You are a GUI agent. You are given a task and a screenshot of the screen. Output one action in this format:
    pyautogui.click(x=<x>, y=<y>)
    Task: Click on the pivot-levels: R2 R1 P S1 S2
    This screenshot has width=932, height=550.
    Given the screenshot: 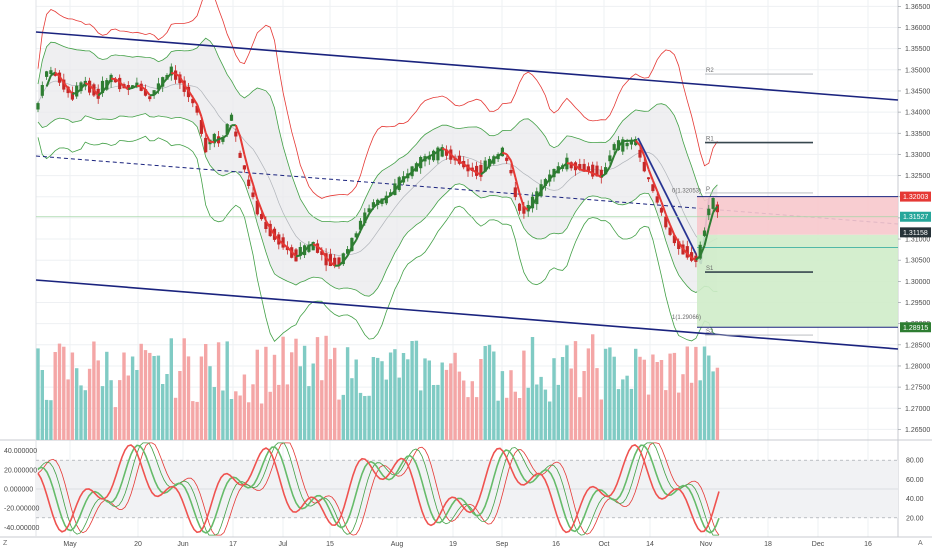 What is the action you would take?
    pyautogui.click(x=759, y=202)
    